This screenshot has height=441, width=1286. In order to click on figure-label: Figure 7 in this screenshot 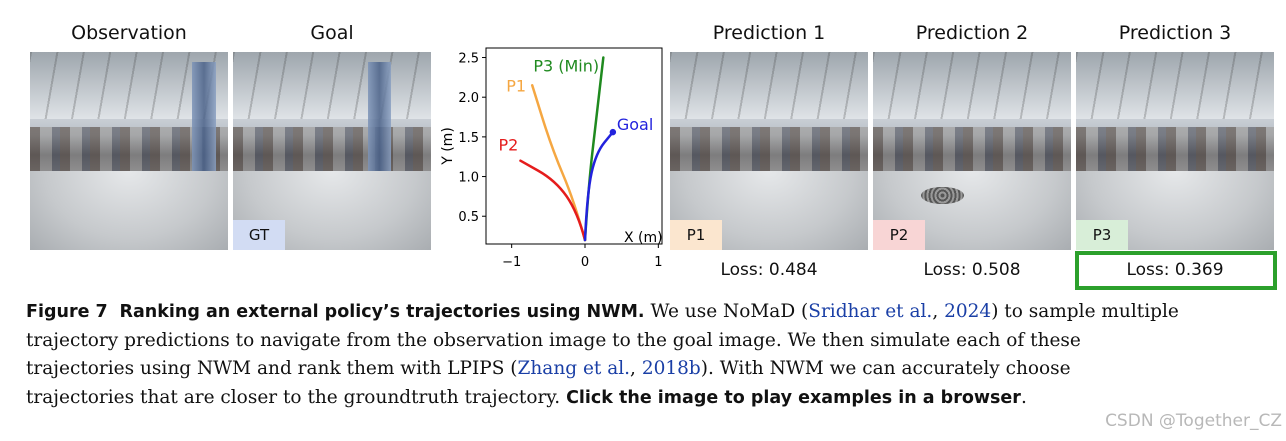, I will do `click(67, 312)`.